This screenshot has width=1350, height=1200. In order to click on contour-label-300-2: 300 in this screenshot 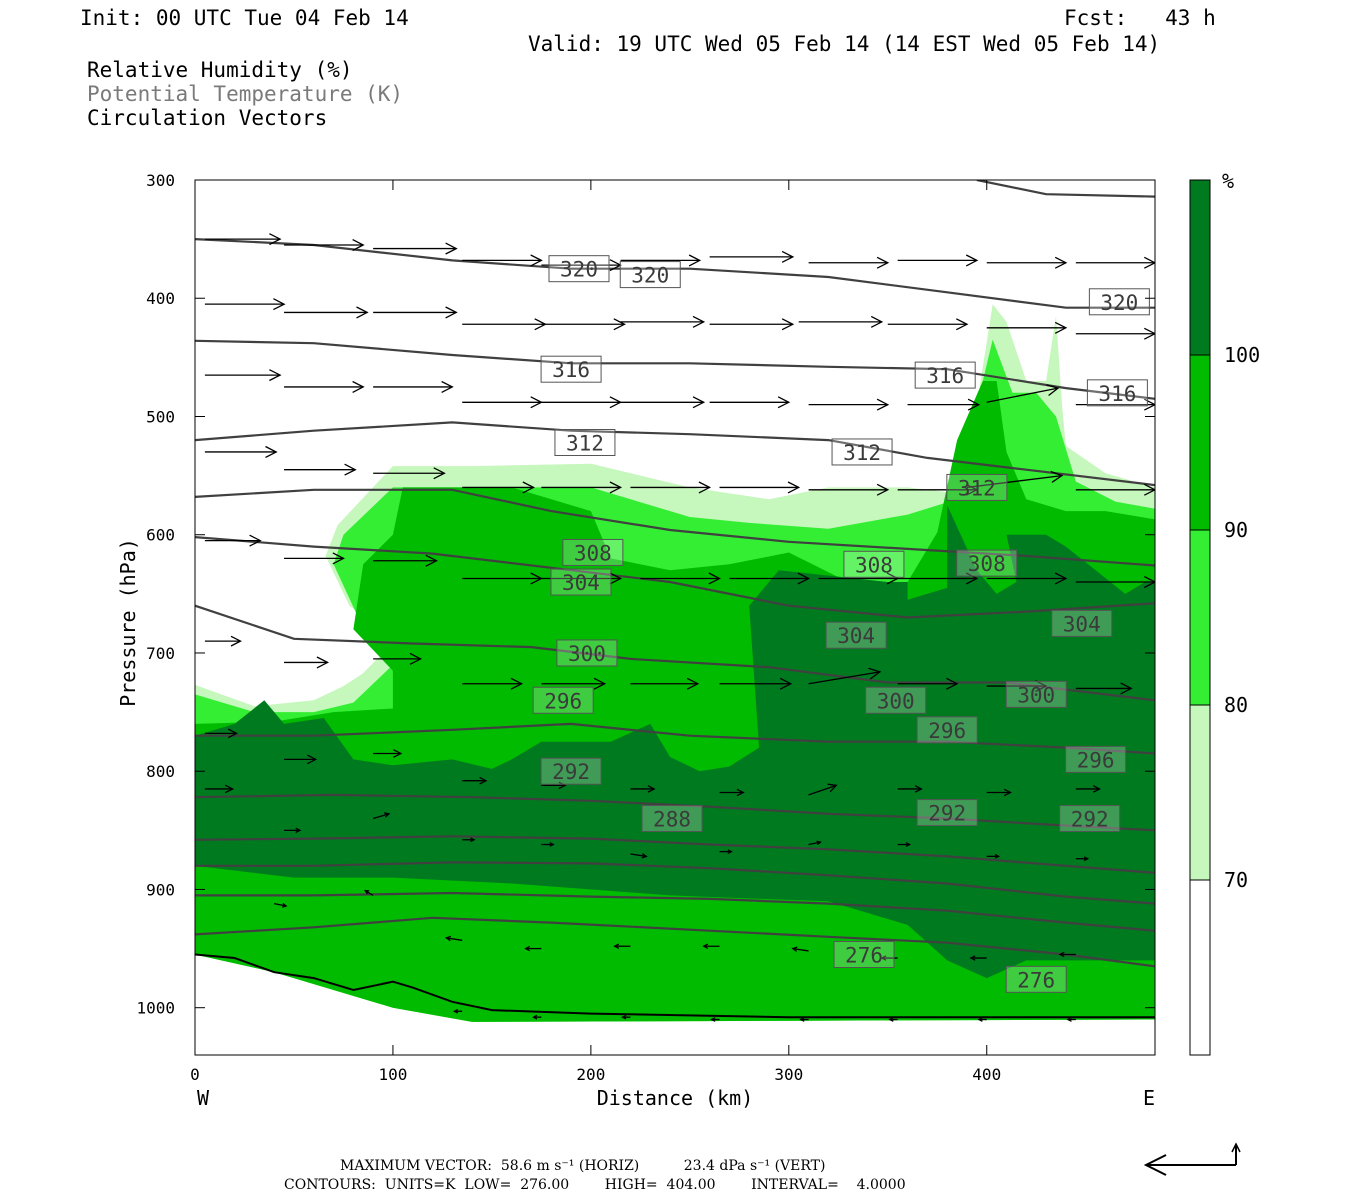, I will do `click(1036, 694)`.